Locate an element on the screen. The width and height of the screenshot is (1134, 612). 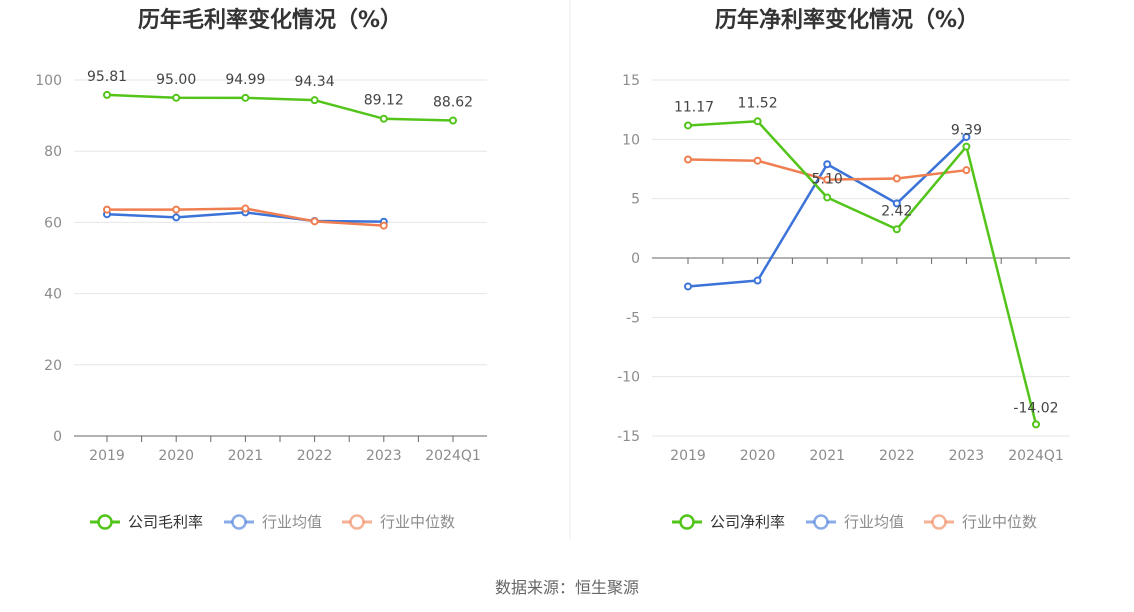
y-tick-label: -5 is located at coordinates (633, 318).